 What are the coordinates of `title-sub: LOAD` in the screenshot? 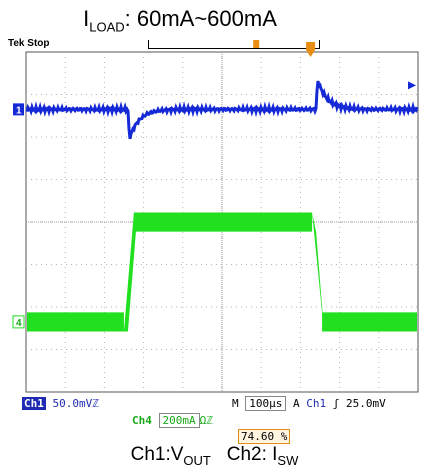 It's located at (107, 27).